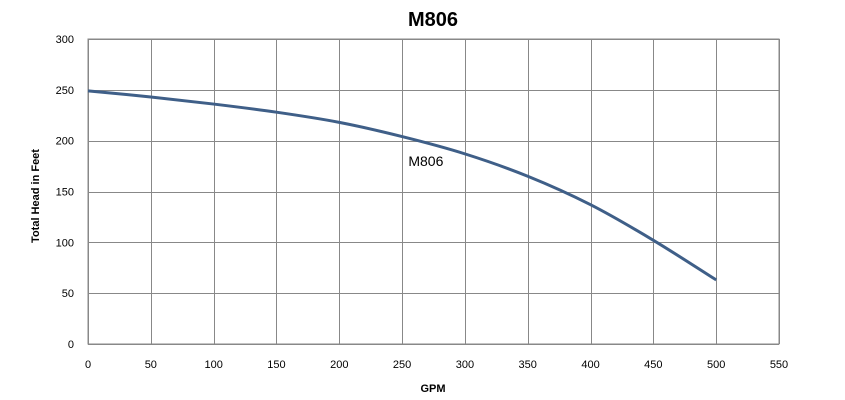 Image resolution: width=845 pixels, height=400 pixels. Describe the element at coordinates (590, 365) in the screenshot. I see `x-tick-label: 400` at that location.